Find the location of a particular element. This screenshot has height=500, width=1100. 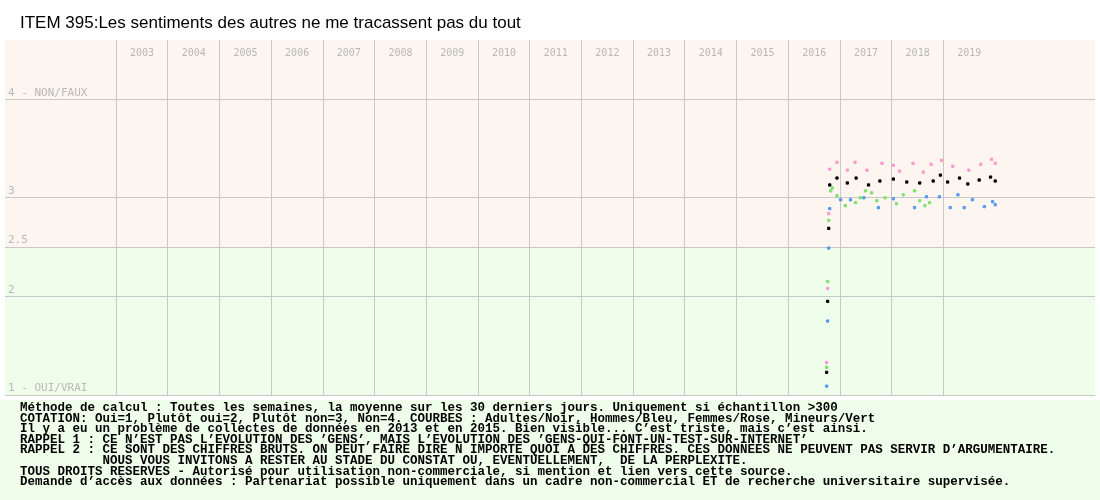

x-tick-label: 2013 is located at coordinates (659, 52).